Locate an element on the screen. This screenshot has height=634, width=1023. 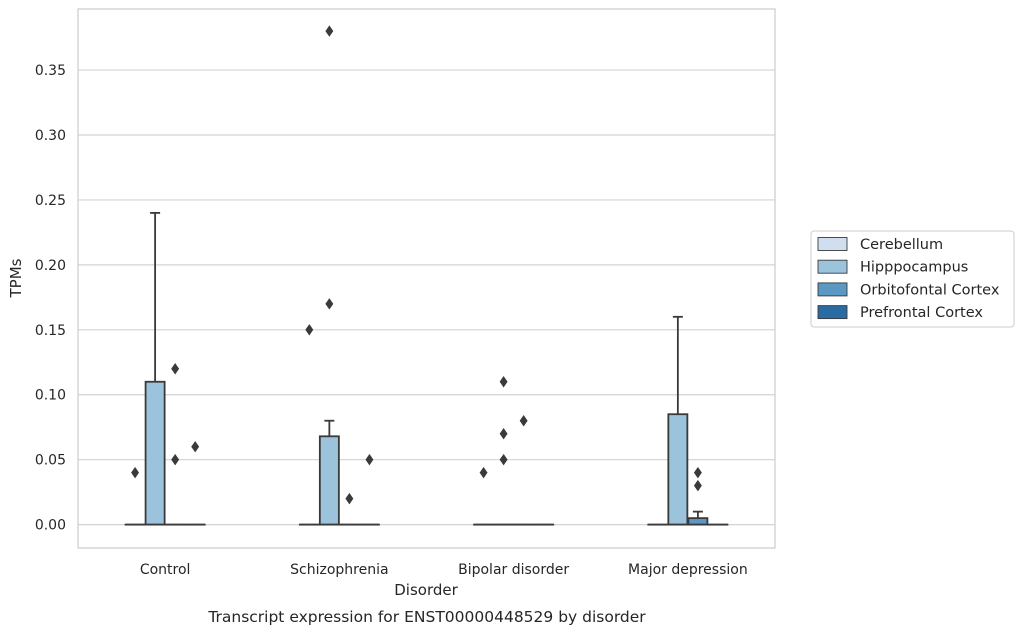
x-tick-label: Control is located at coordinates (165, 570).